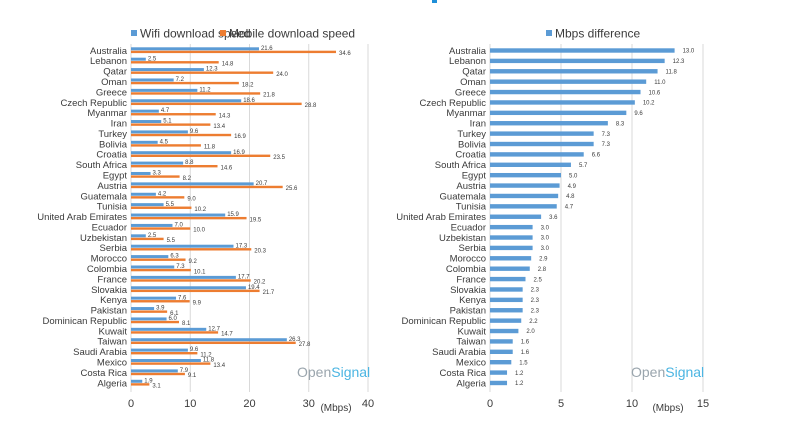  Describe the element at coordinates (165, 111) in the screenshot. I see `wifi-value-label-myanmar: 4.7` at that location.